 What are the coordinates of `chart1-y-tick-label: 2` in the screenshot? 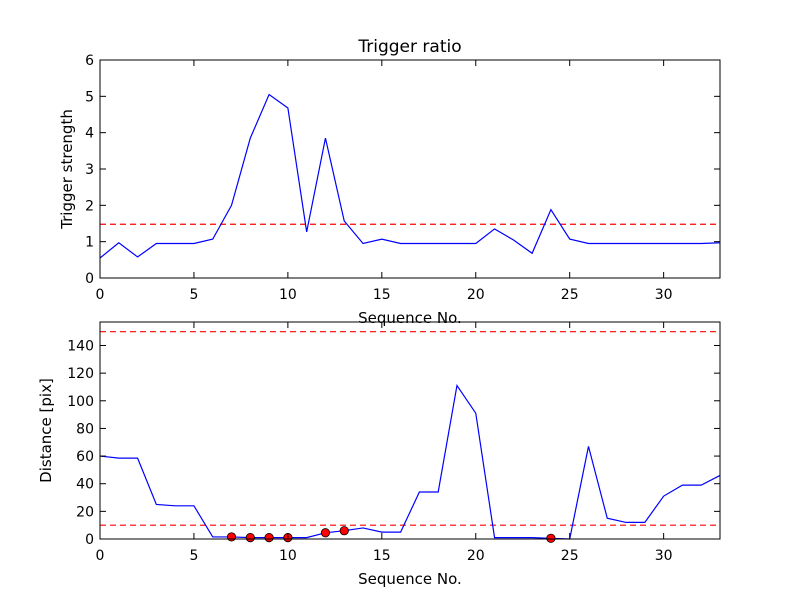 It's located at (89, 206).